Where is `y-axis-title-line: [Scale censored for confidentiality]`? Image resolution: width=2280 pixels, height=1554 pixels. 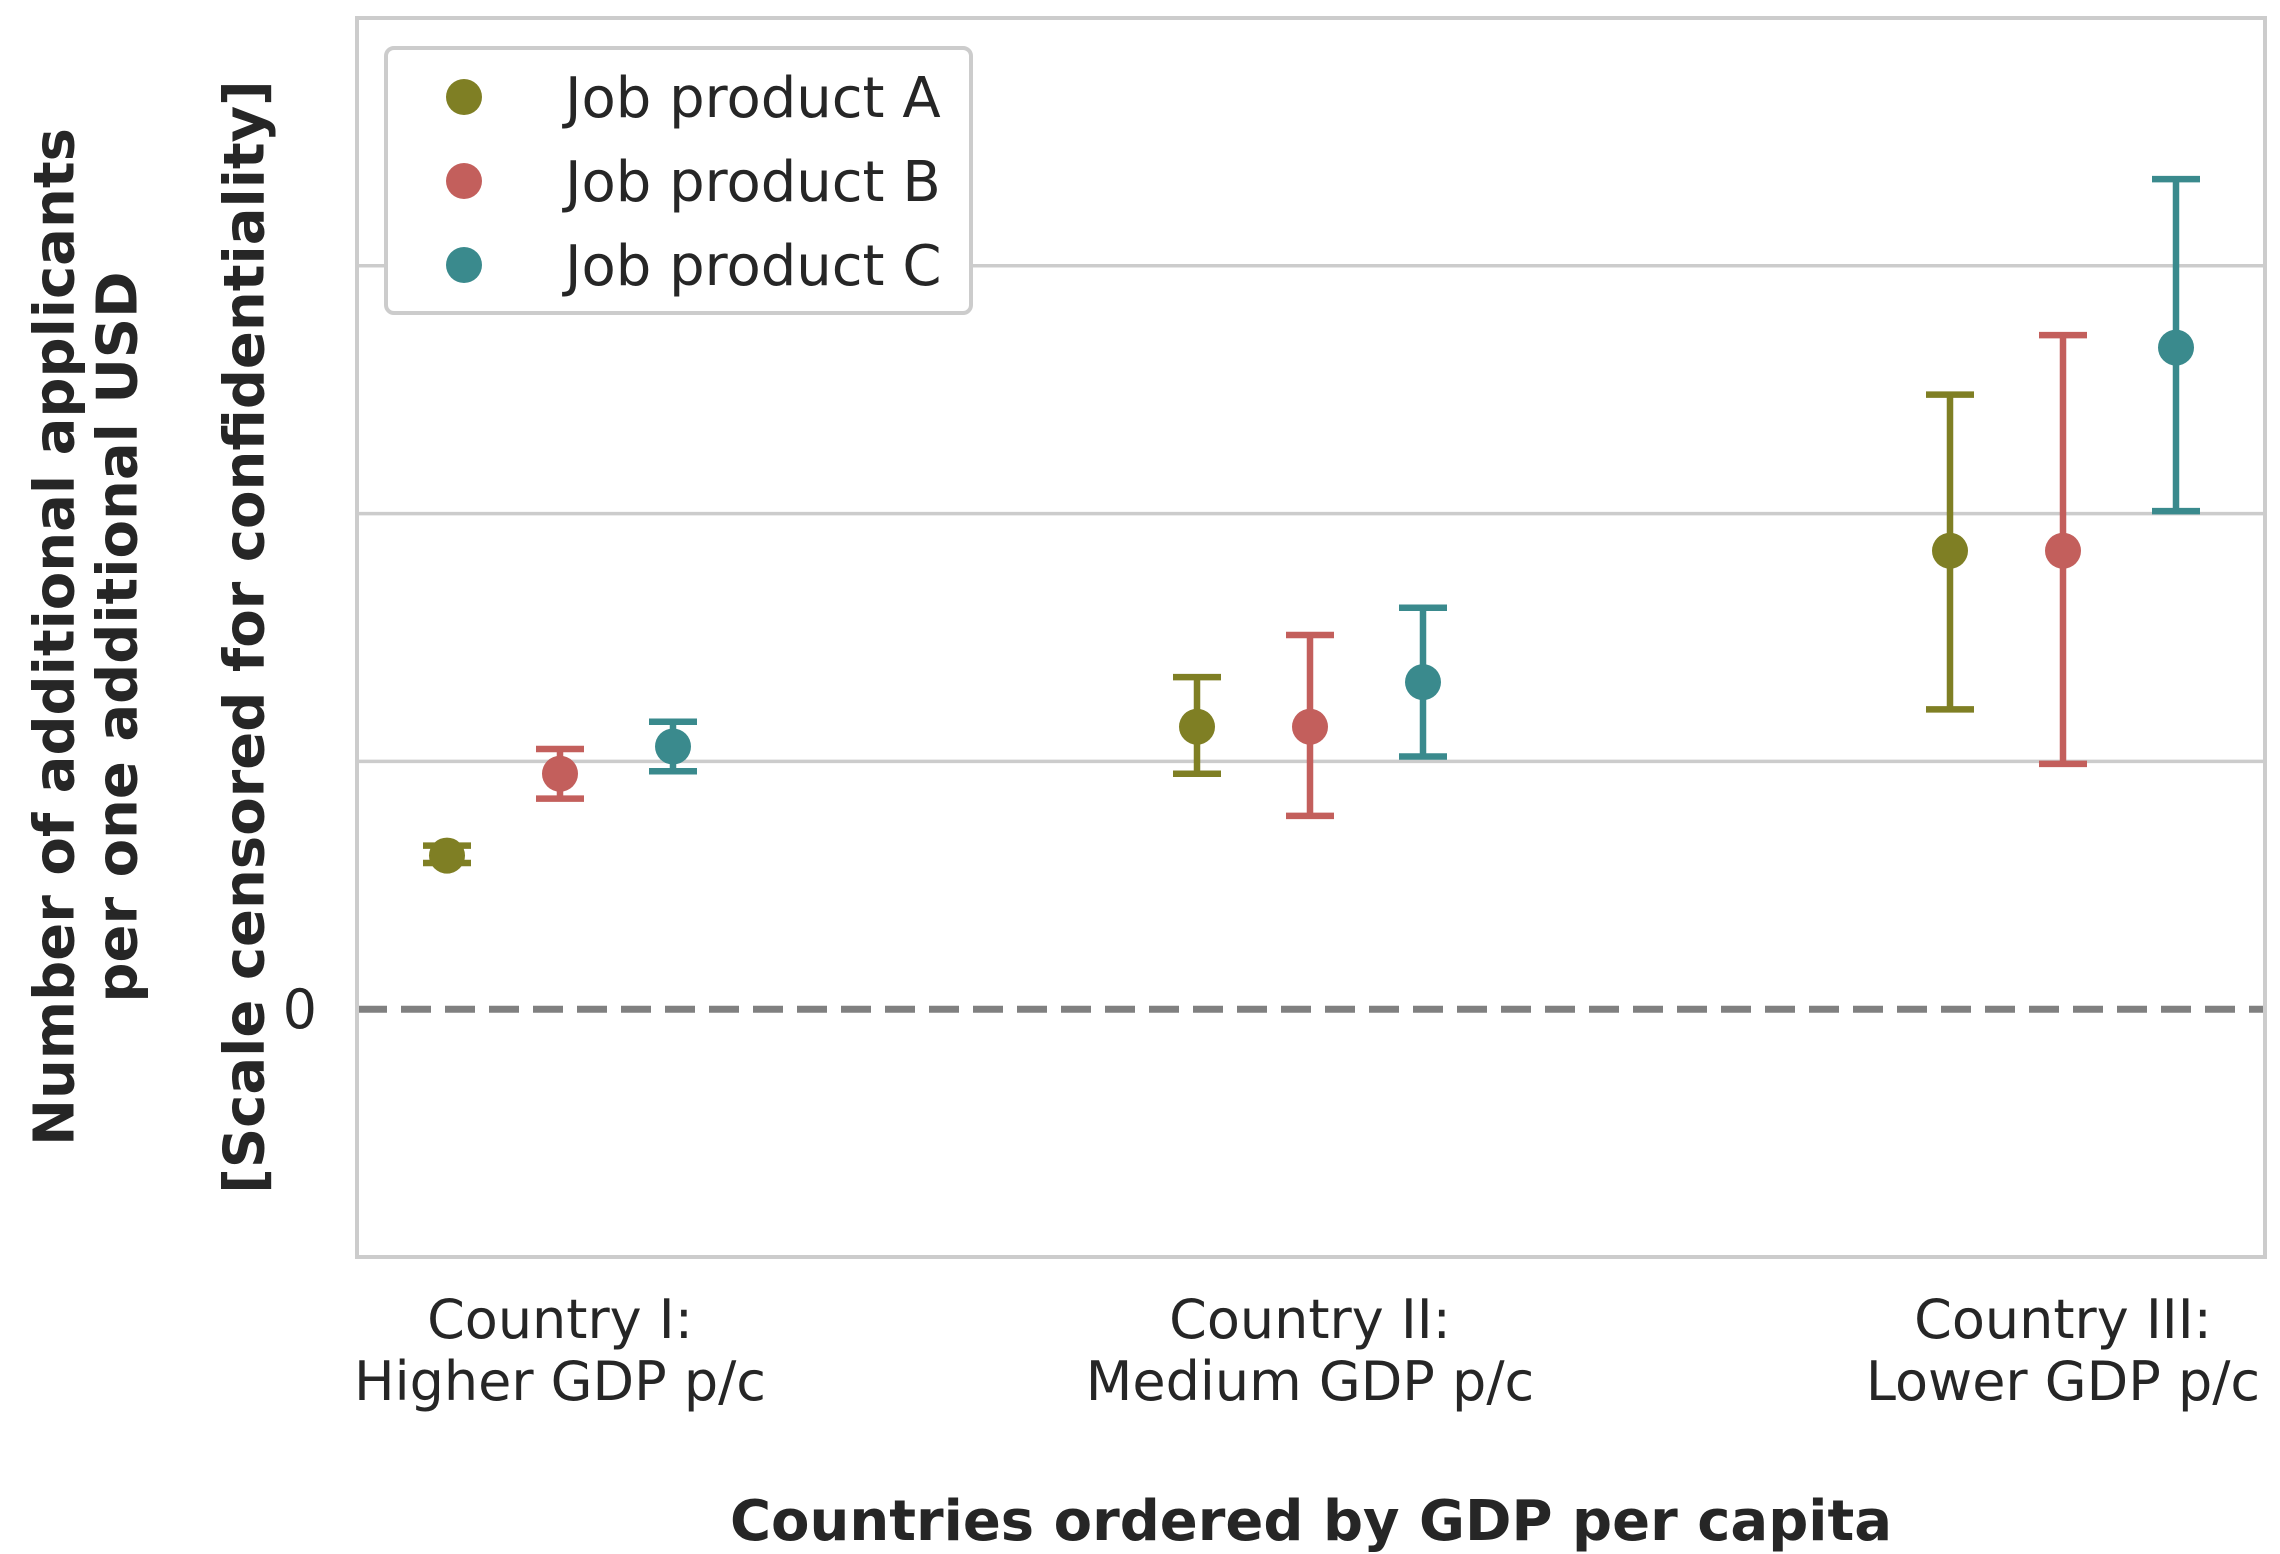 y-axis-title-line: [Scale censored for confidentiality] is located at coordinates (245, 637).